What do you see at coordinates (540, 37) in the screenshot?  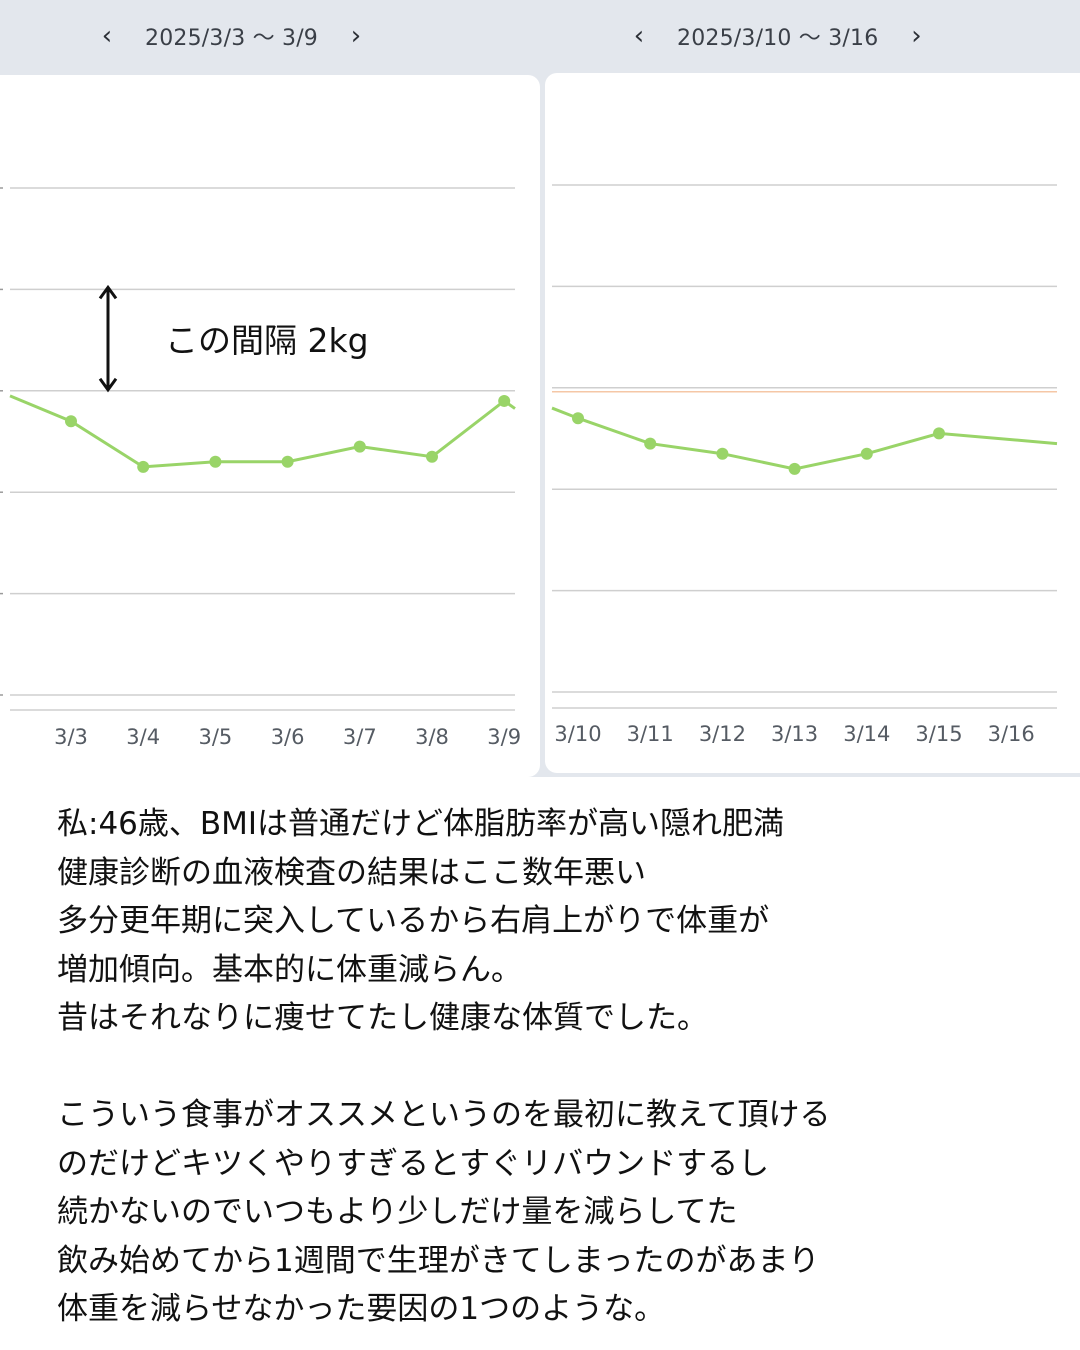 I see `date-navigation-bar` at bounding box center [540, 37].